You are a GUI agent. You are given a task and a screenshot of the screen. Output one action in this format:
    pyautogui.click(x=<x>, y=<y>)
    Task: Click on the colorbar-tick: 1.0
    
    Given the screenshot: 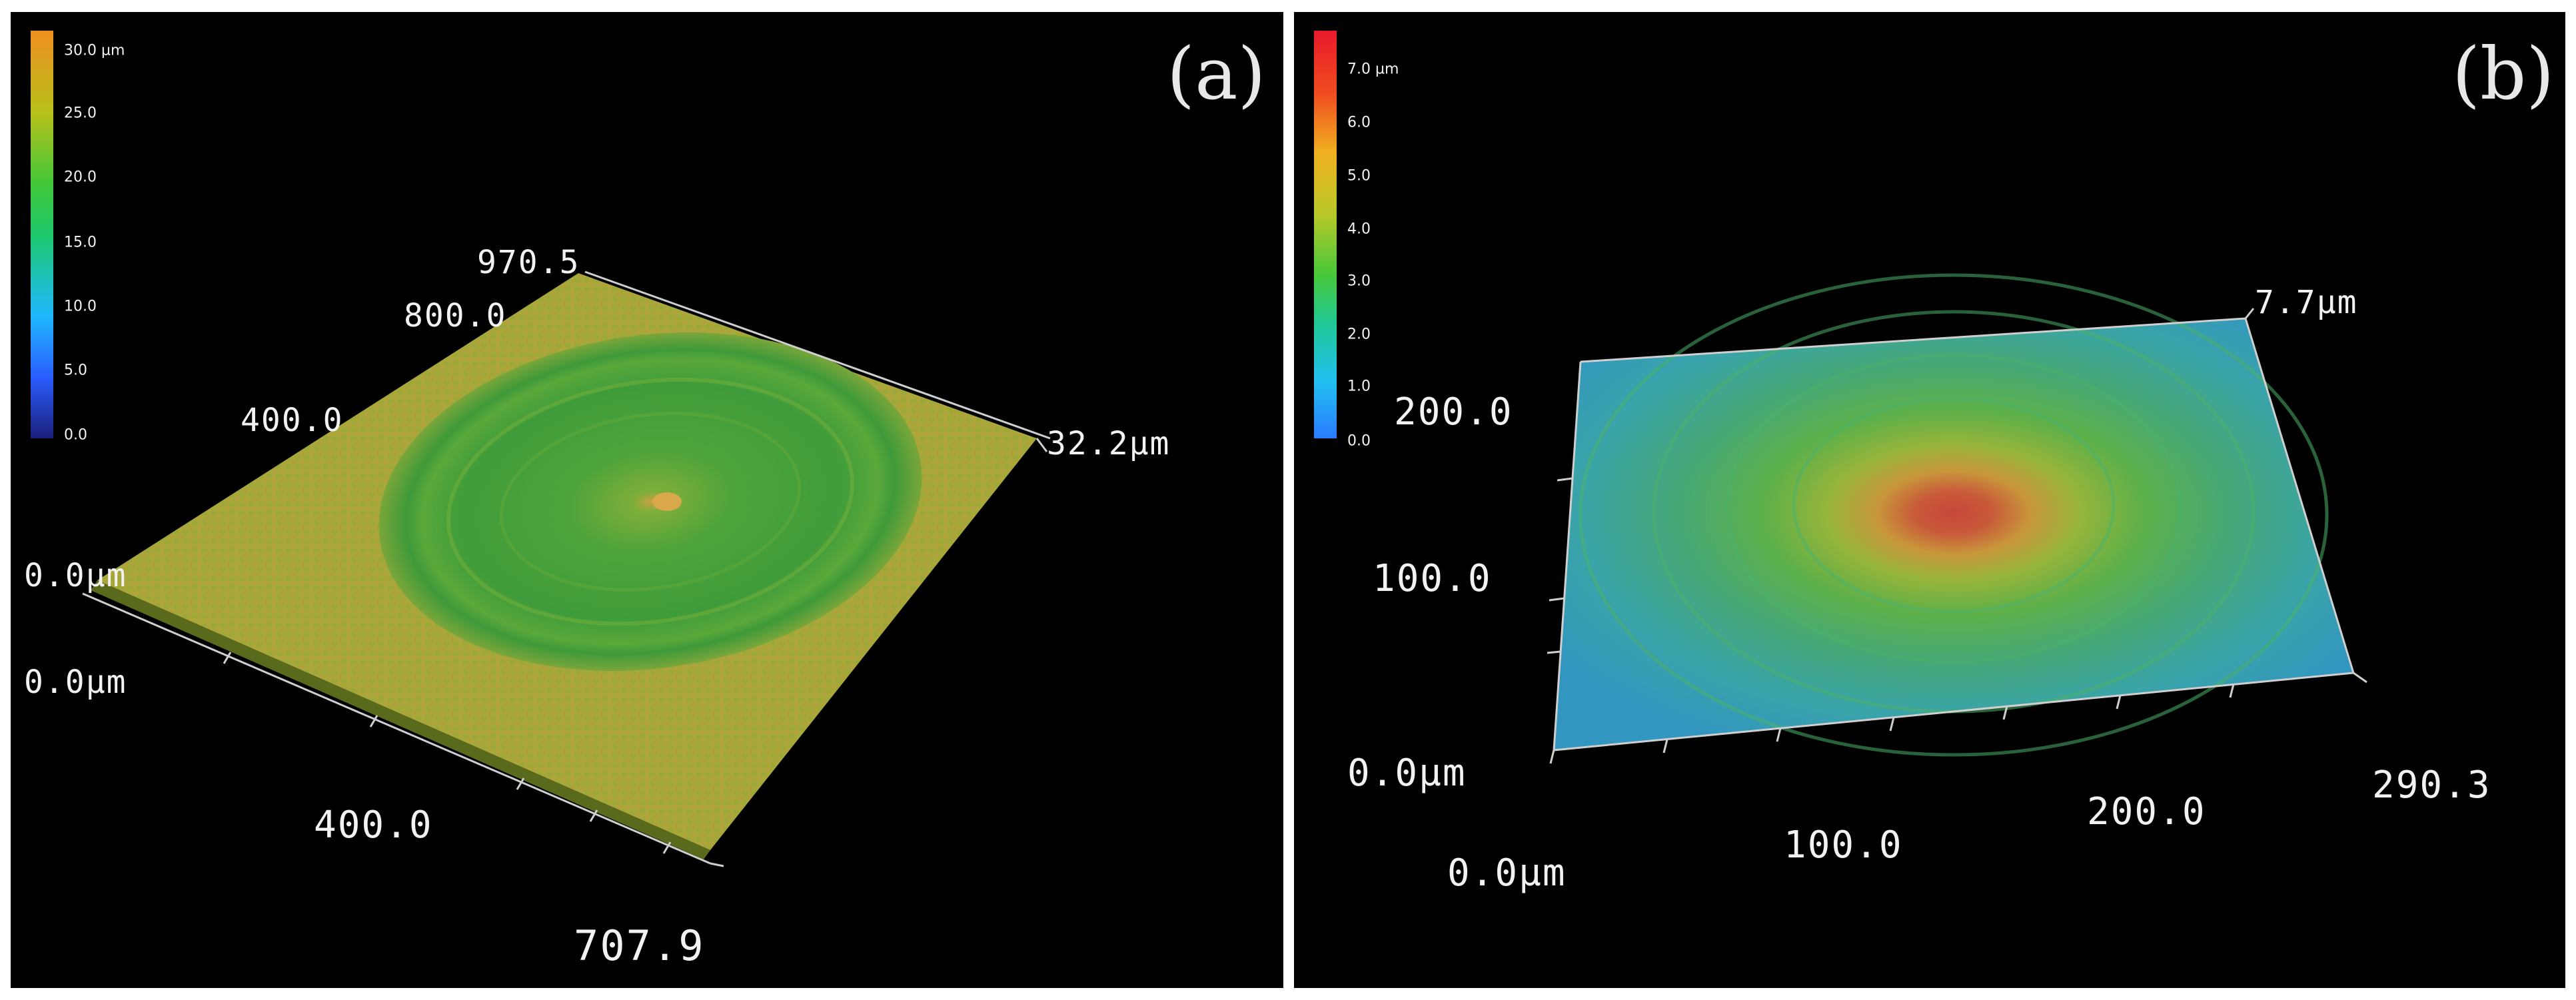 What is the action you would take?
    pyautogui.click(x=1359, y=386)
    